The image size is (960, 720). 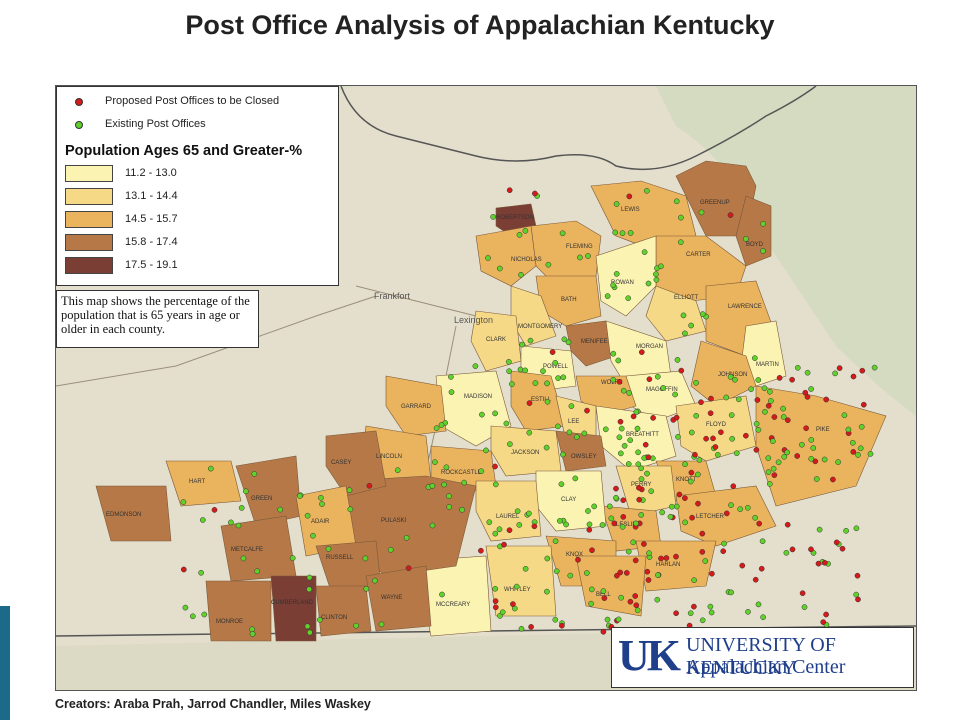 I want to click on county-label: BATH, so click(x=569, y=300).